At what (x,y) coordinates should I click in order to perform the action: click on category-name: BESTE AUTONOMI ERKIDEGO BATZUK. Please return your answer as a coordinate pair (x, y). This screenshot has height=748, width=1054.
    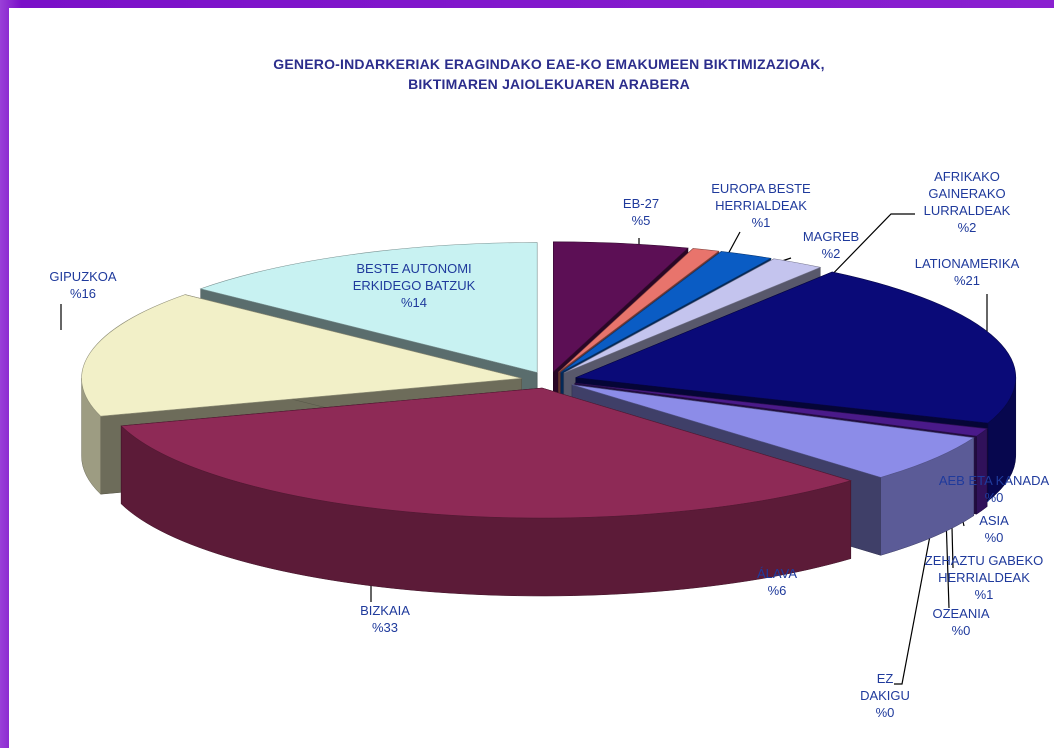
    Looking at the image, I should click on (414, 277).